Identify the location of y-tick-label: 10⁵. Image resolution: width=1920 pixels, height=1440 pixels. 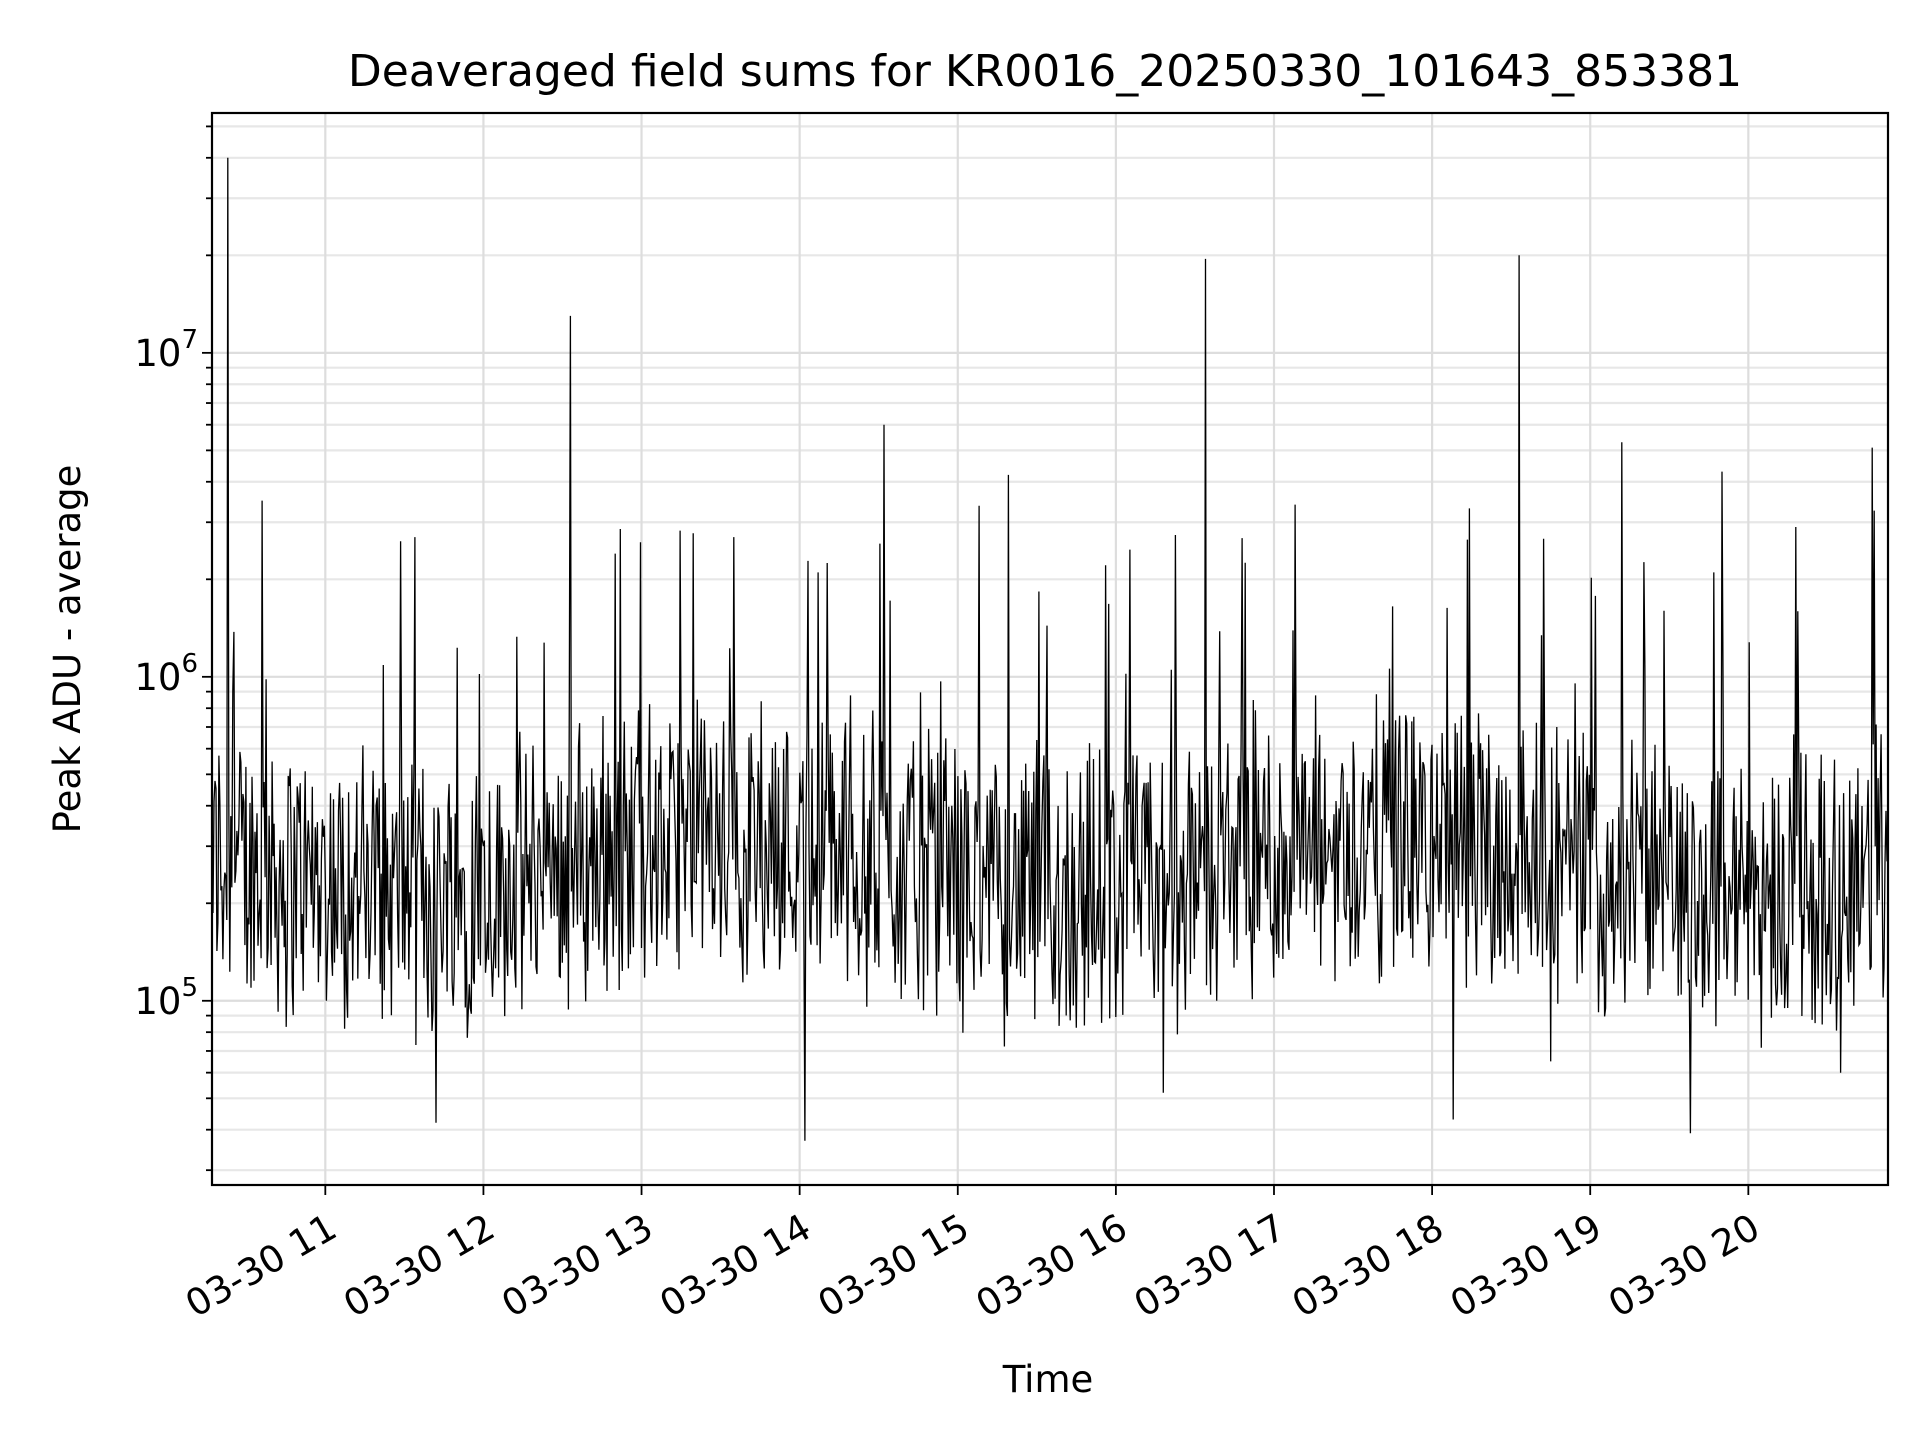
(166, 998).